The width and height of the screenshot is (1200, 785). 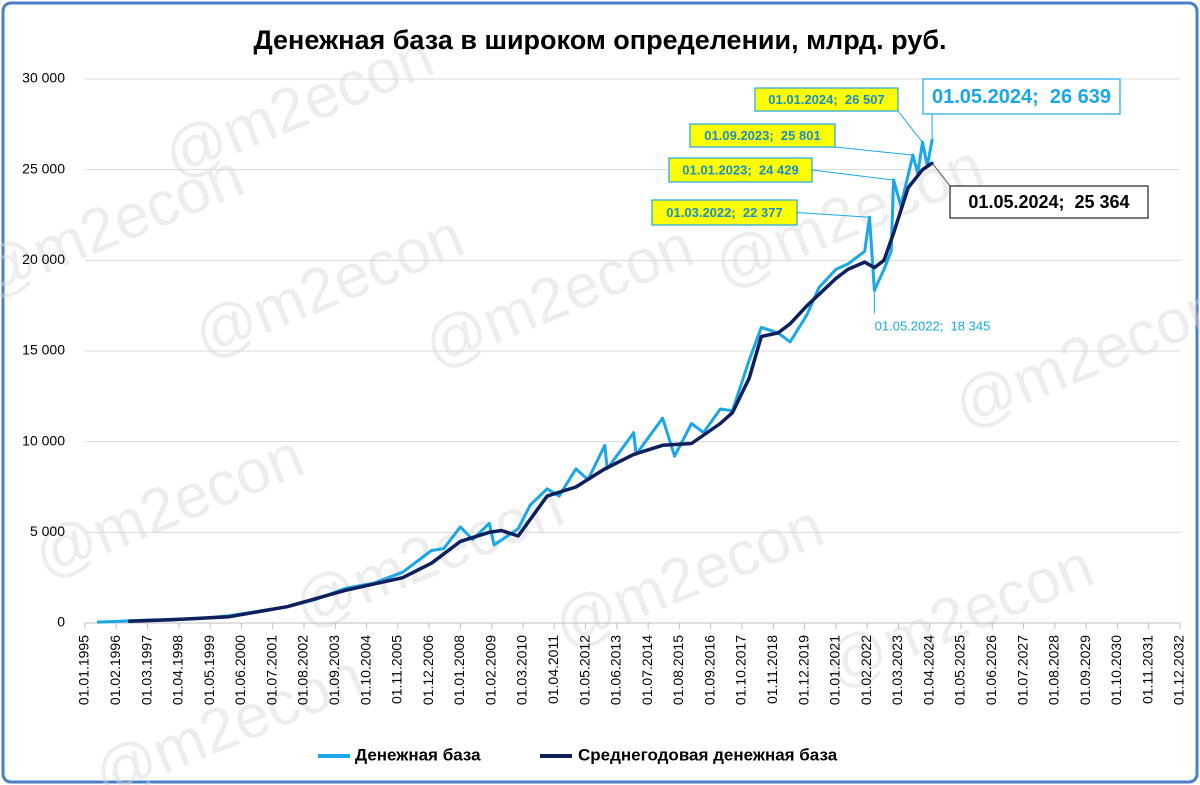 I want to click on x-tick-label: 01.03.2023, so click(x=897, y=670).